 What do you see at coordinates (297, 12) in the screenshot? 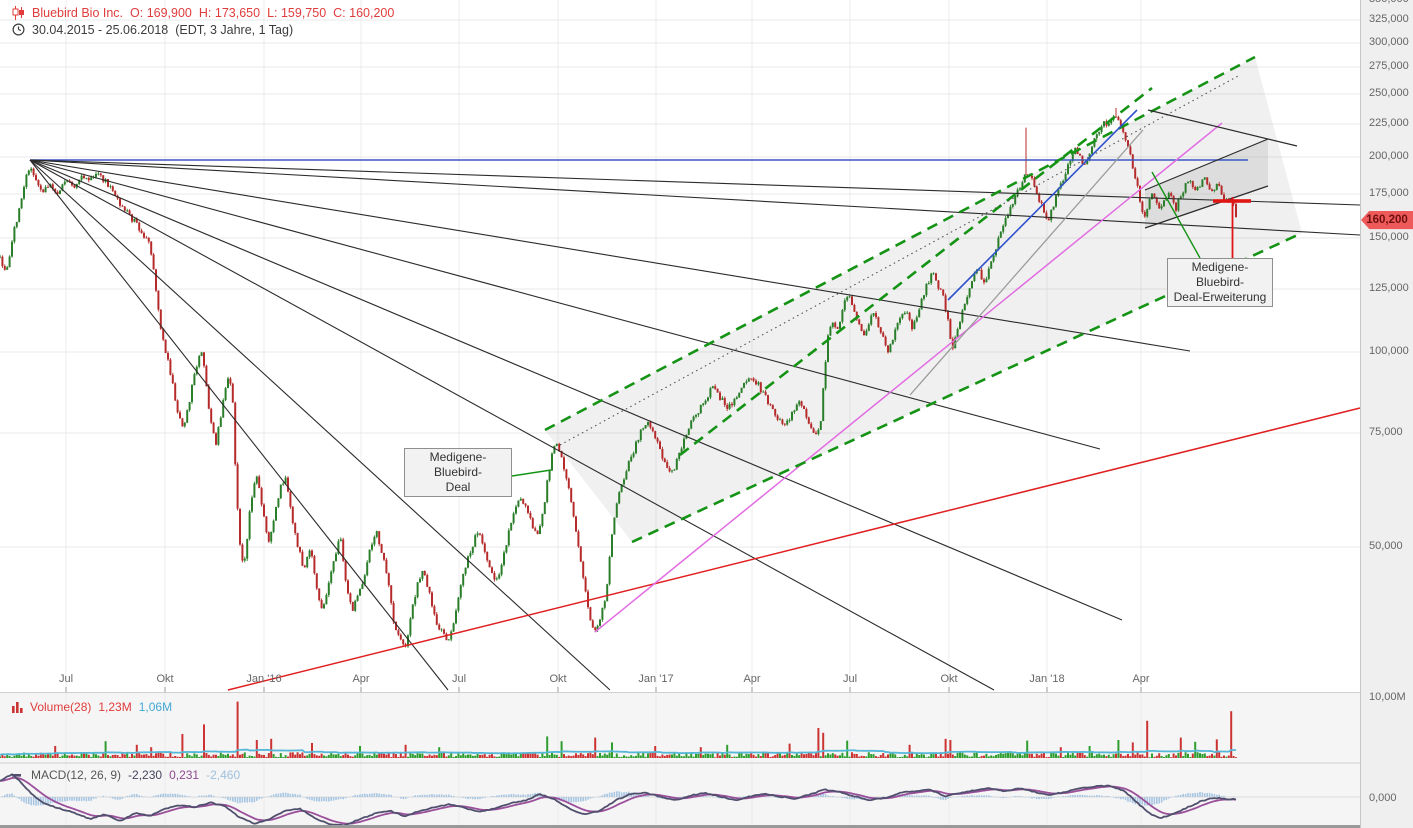
I see `ohlc-low: L: 159,750` at bounding box center [297, 12].